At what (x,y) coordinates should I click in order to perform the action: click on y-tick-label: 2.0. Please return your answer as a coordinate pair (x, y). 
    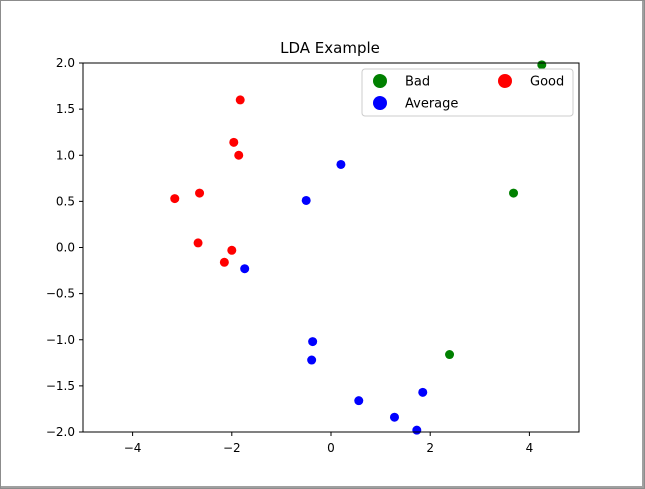
    Looking at the image, I should click on (65, 63).